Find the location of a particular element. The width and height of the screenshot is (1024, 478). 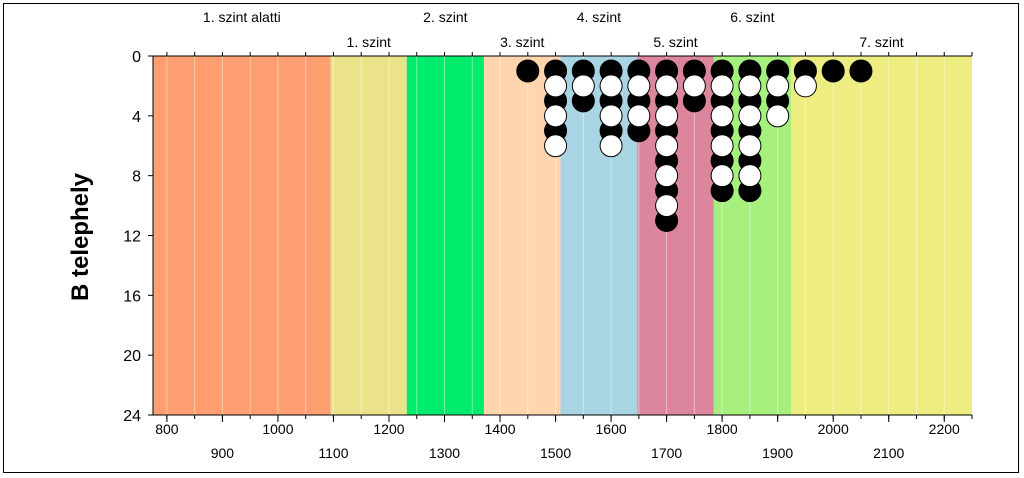

x-tick-label: 2000 is located at coordinates (833, 429).